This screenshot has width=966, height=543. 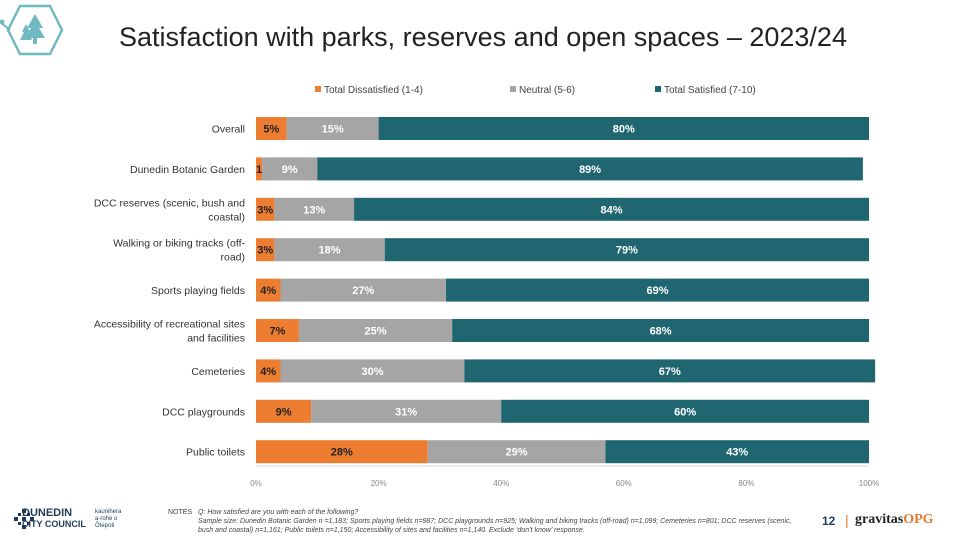 I want to click on category-label: DCC reserves (scenic, bush and, so click(x=169, y=203).